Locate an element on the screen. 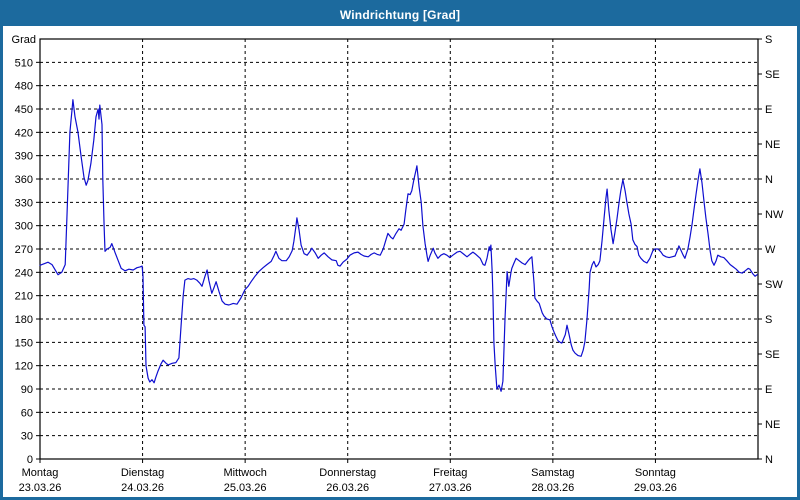  x-axis-date-label: 23.03.26 is located at coordinates (40, 488).